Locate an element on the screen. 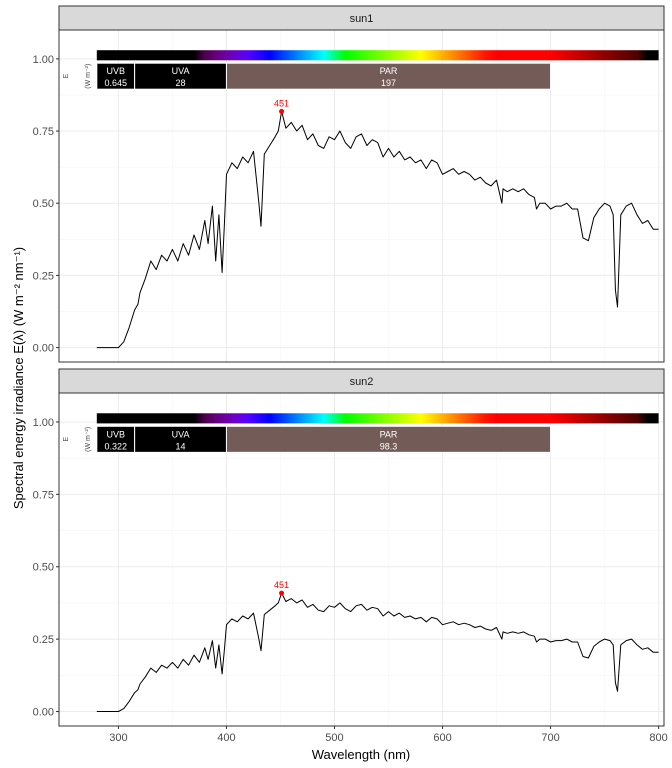 The image size is (672, 768). band-value-par: 197 is located at coordinates (388, 83).